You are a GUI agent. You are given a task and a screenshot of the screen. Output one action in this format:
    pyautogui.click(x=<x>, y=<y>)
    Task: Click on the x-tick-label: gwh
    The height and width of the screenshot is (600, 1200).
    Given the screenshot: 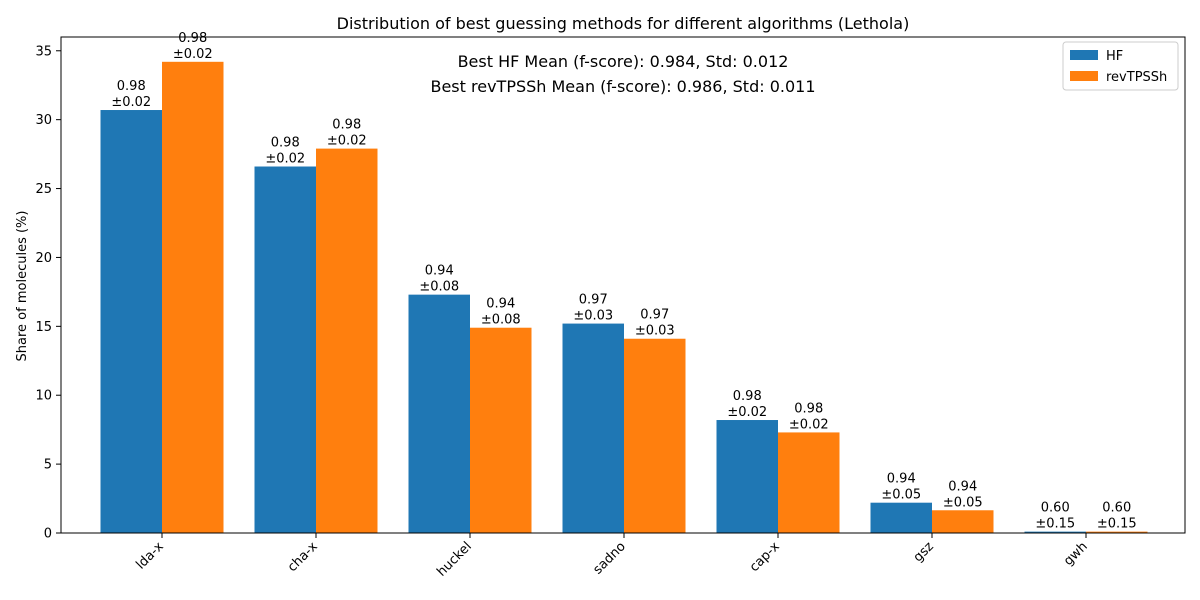 What is the action you would take?
    pyautogui.click(x=1076, y=554)
    